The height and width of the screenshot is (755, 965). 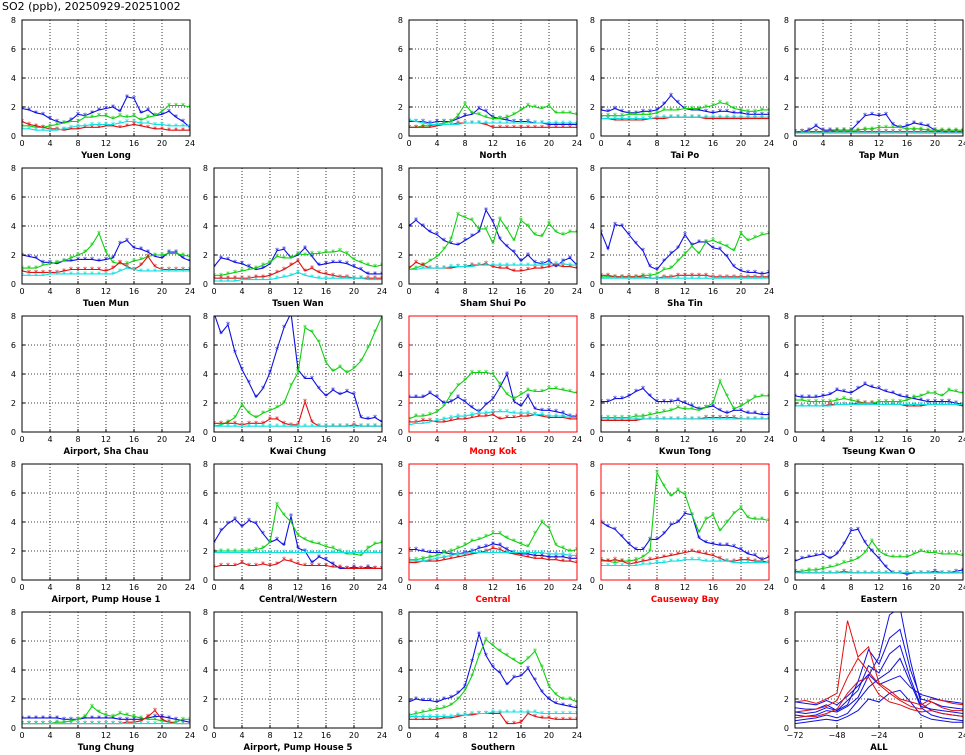 I want to click on station-title: Airport, Pump House 5, so click(x=298, y=748).